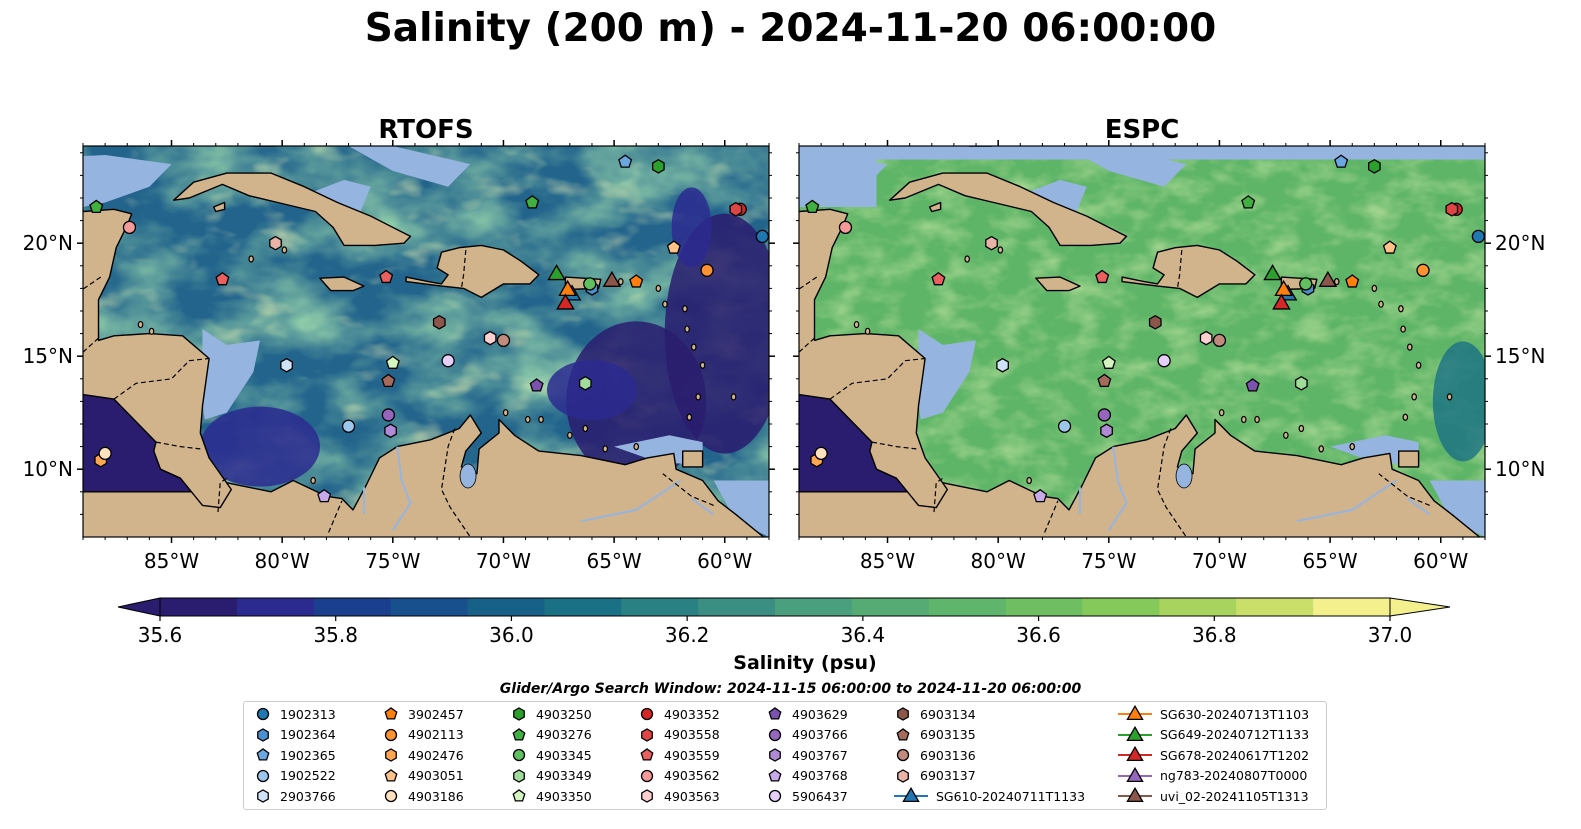  What do you see at coordinates (564, 714) in the screenshot?
I see `legend-label: 4903250` at bounding box center [564, 714].